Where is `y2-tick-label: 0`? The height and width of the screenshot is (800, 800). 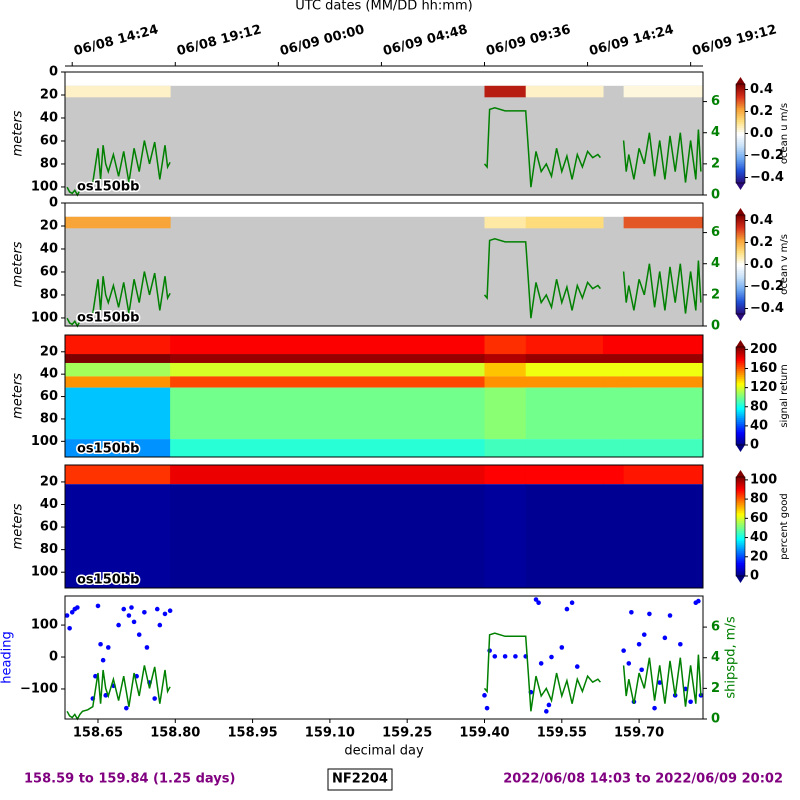
y2-tick-label: 0 is located at coordinates (715, 326).